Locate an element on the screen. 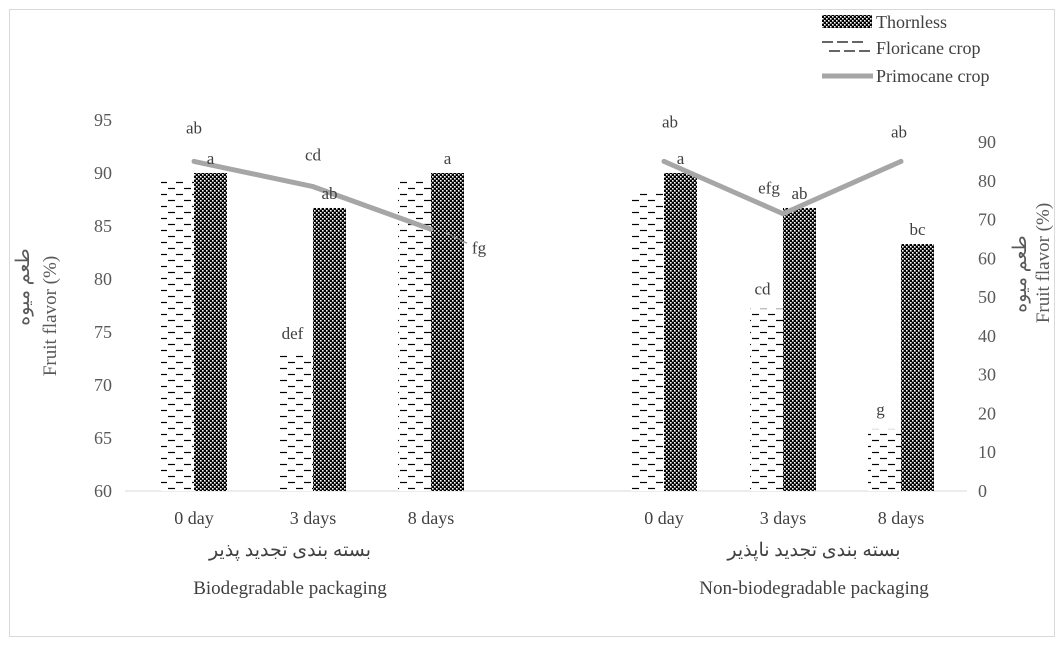 This screenshot has width=1062, height=646. y-right-tick-label-1: 10 is located at coordinates (987, 452).